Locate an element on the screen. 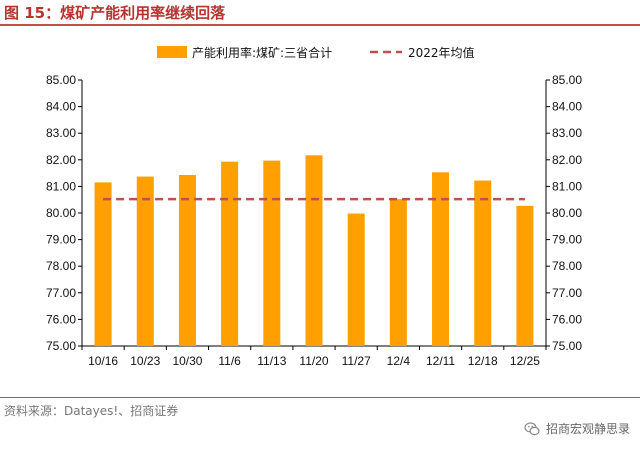  y-tick-label-left: 82.00 is located at coordinates (61, 160).